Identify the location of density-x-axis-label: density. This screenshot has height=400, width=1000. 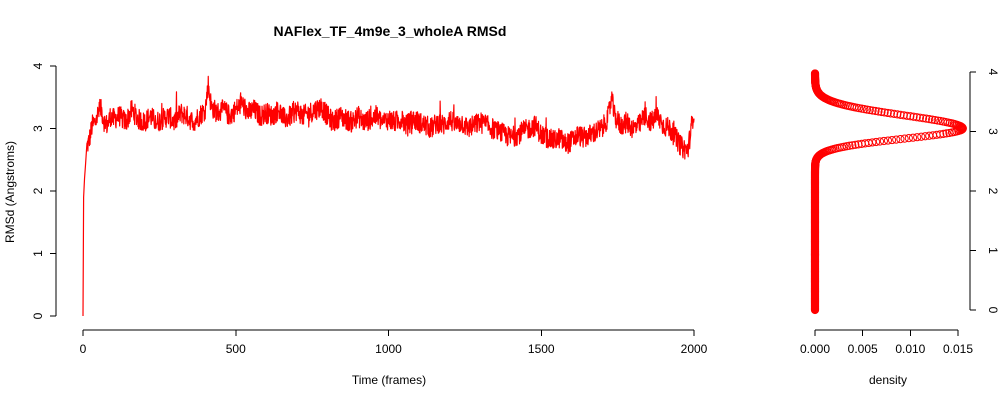
(888, 380).